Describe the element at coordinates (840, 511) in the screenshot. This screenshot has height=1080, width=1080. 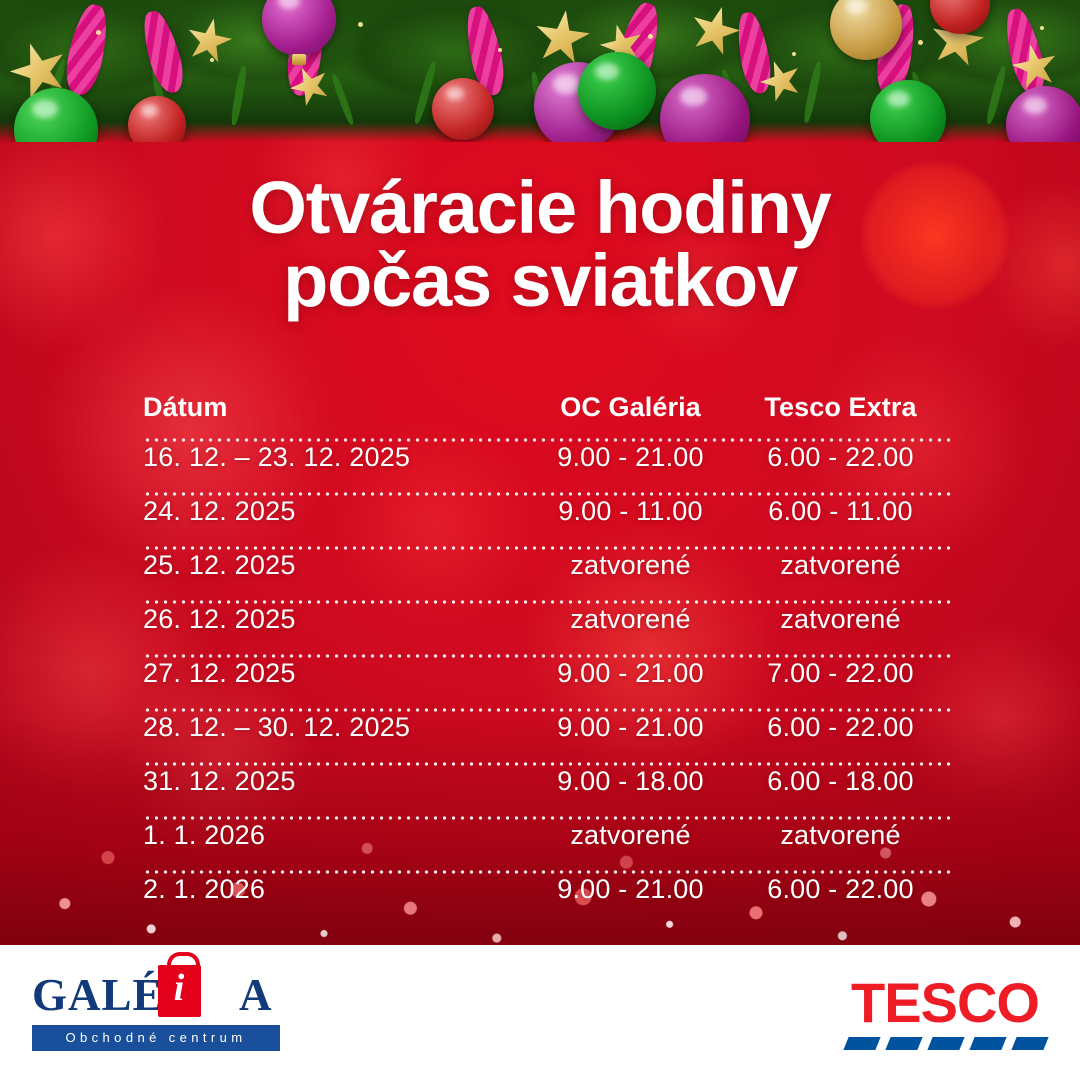
I see `cell-tesco-extra: 6.00 - 11.00` at that location.